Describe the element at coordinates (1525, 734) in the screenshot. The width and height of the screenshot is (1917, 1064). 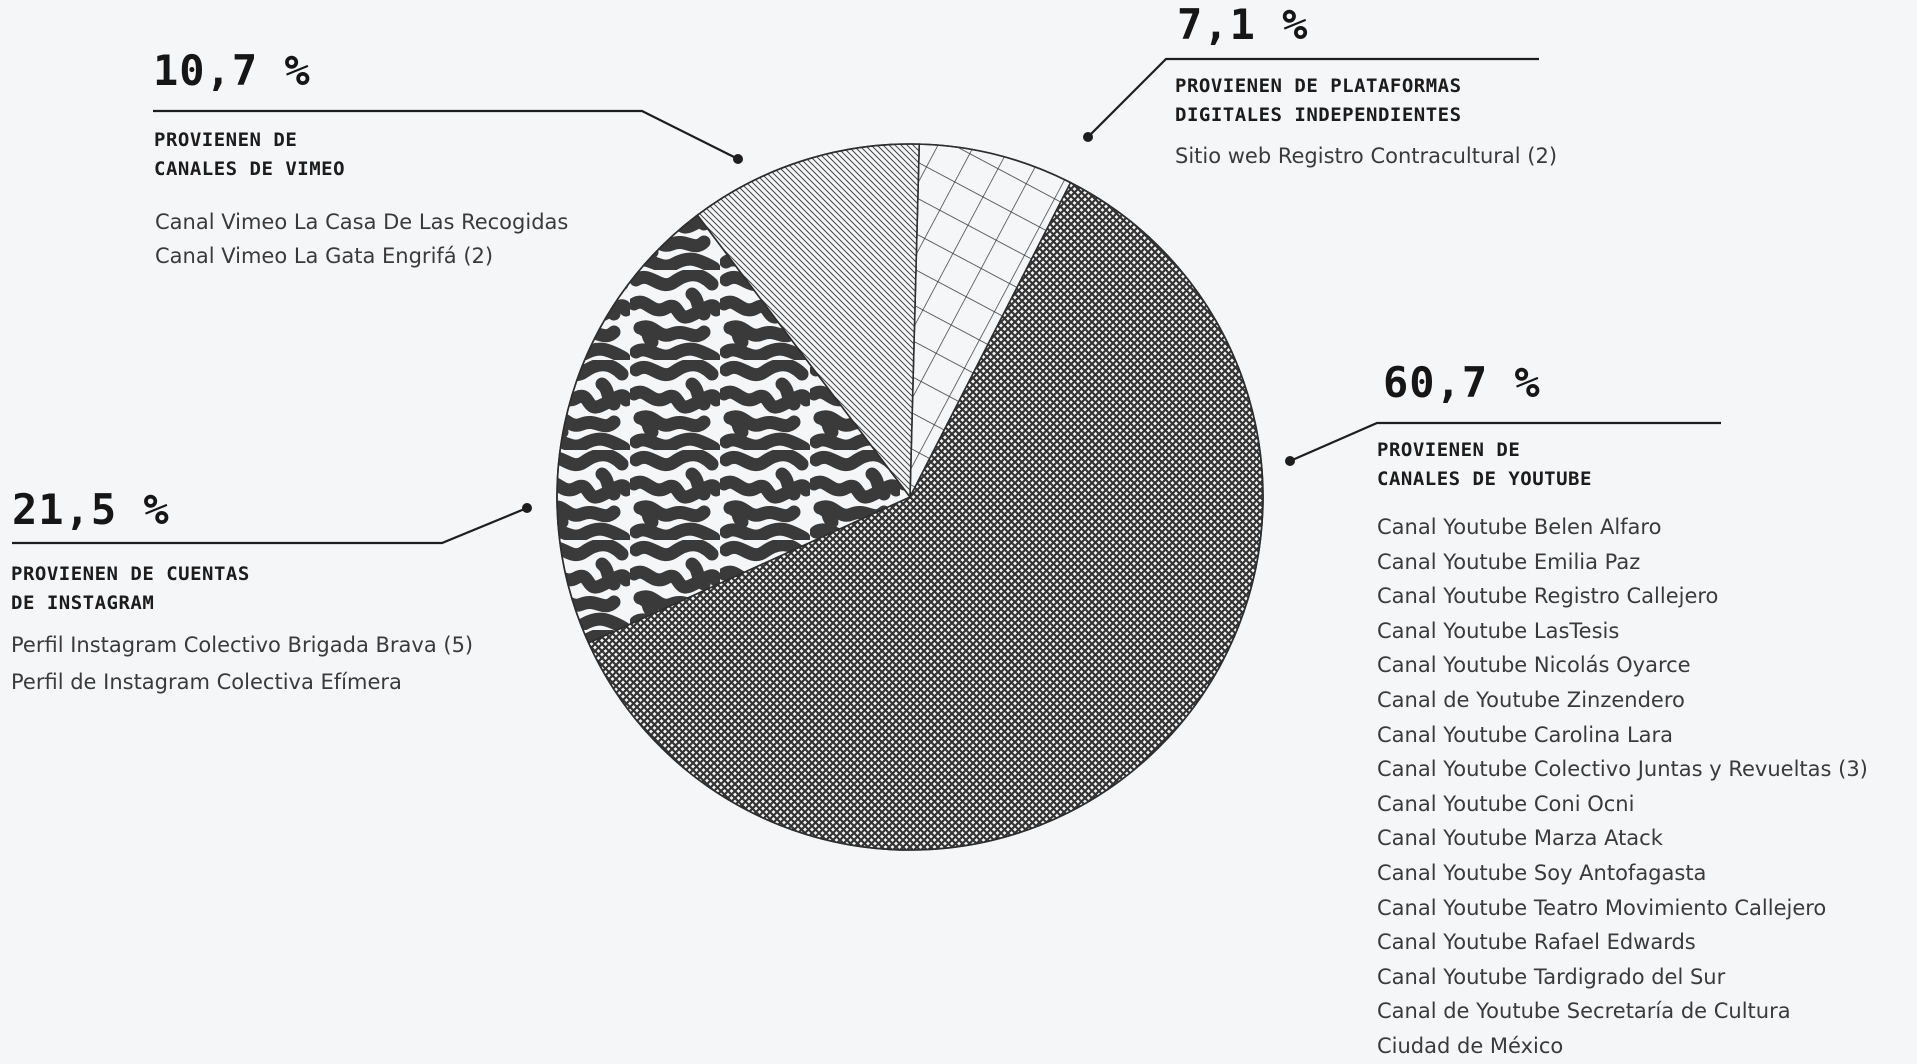
I see `list-item: Canal Youtube Carolina Lara` at that location.